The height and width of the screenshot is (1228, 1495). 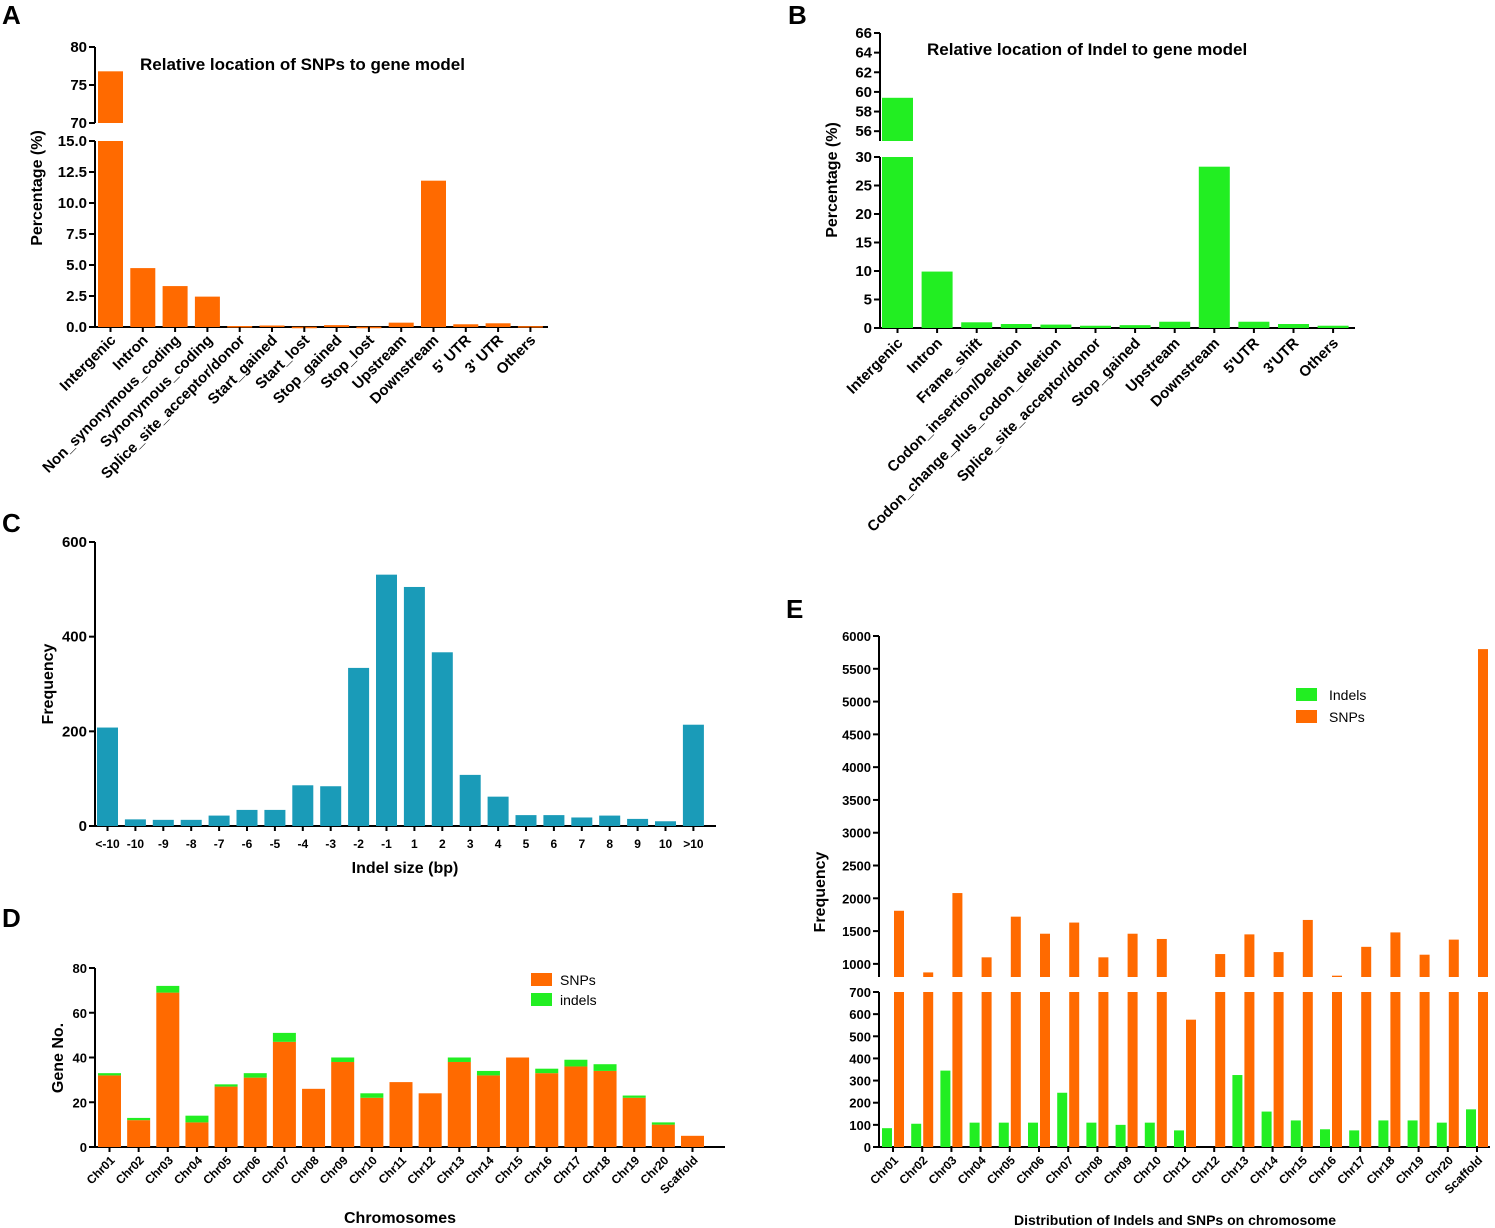 What do you see at coordinates (863, 243) in the screenshot?
I see `panel-b-ytick-label-lower-3: 15` at bounding box center [863, 243].